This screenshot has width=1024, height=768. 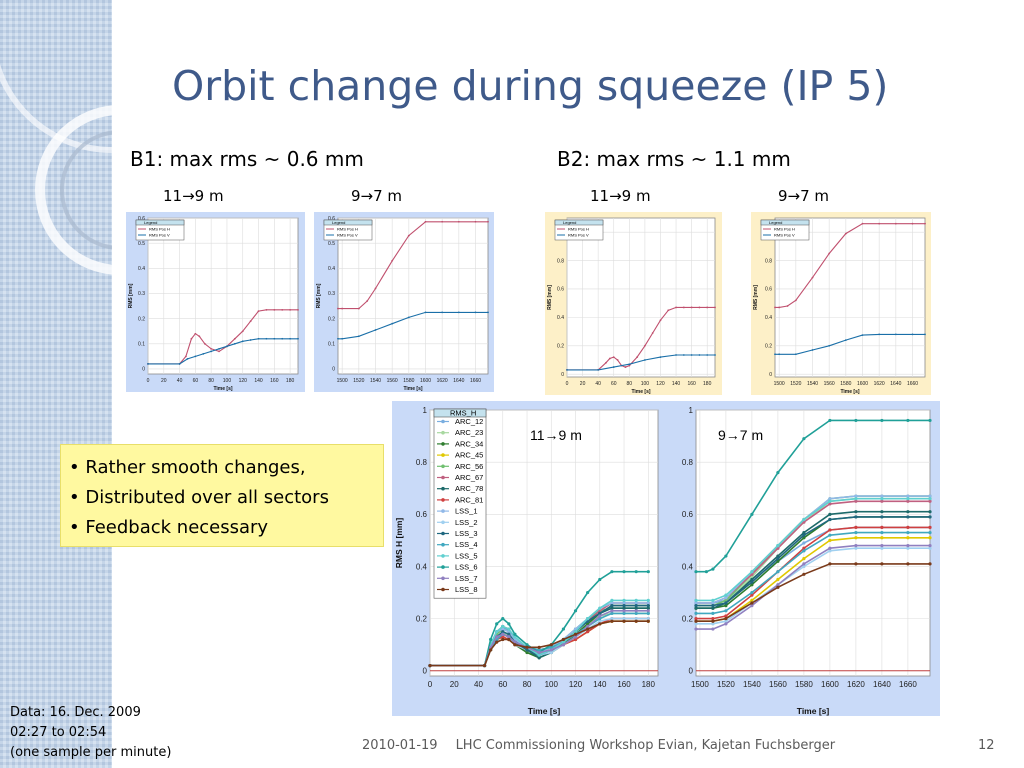 I want to click on legend-header, so click(x=579, y=222).